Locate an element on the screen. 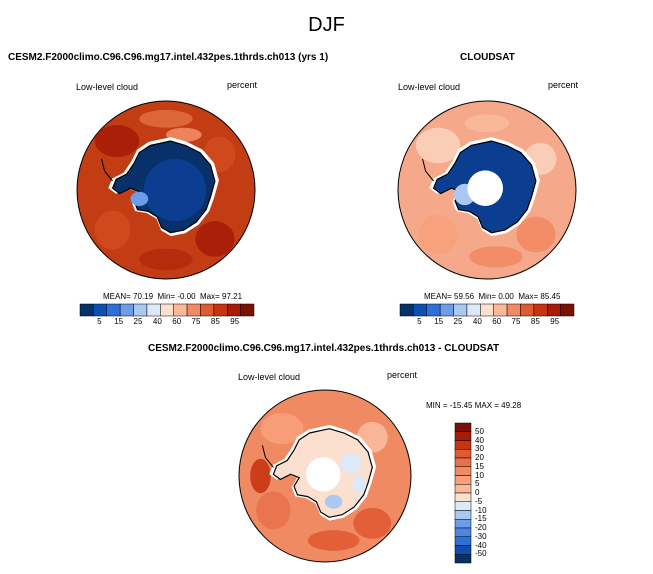 This screenshot has height=574, width=653. obs-colorbar is located at coordinates (487, 310).